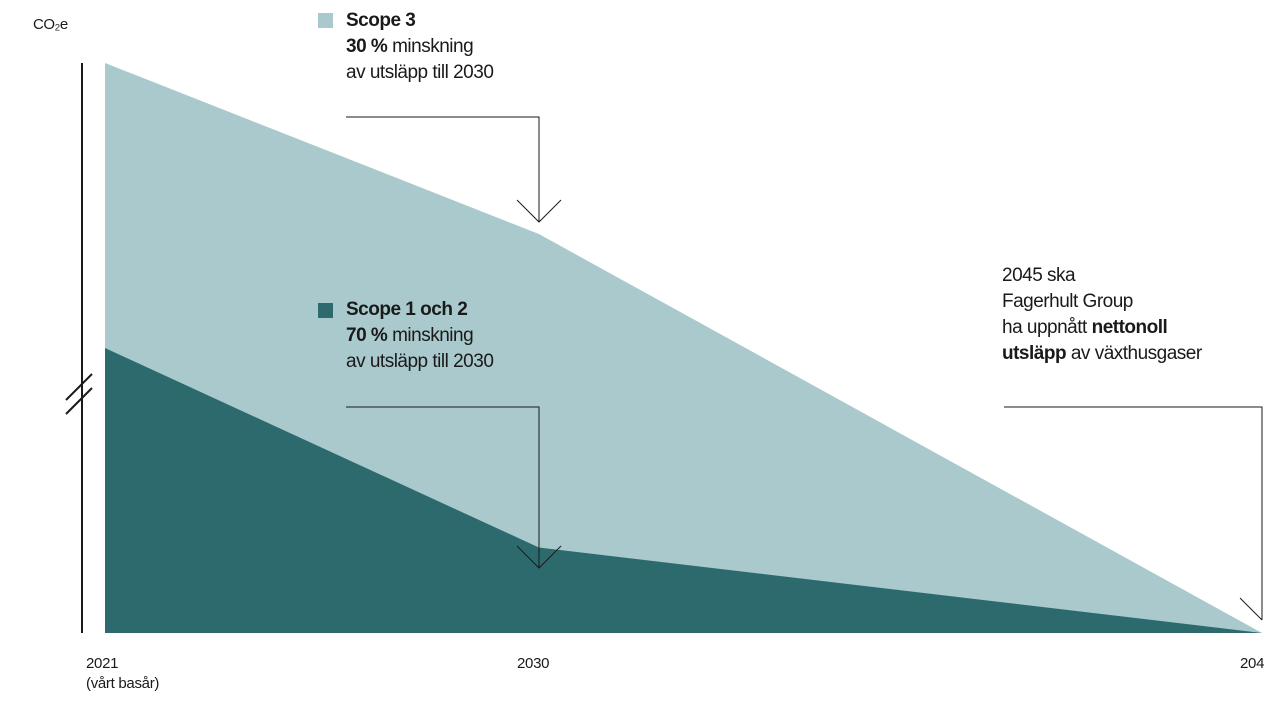 Image resolution: width=1264 pixels, height=702 pixels. What do you see at coordinates (367, 335) in the screenshot?
I see `scope12-reduction-value: 70 %` at bounding box center [367, 335].